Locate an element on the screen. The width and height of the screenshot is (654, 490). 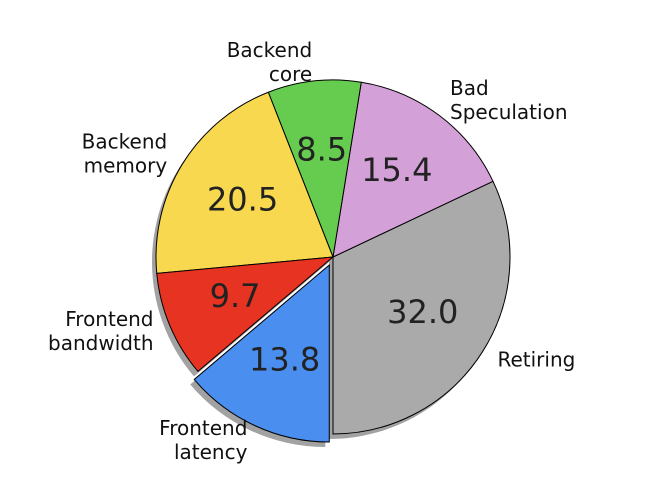
wedge-label: Frontend latency is located at coordinates (203, 440).